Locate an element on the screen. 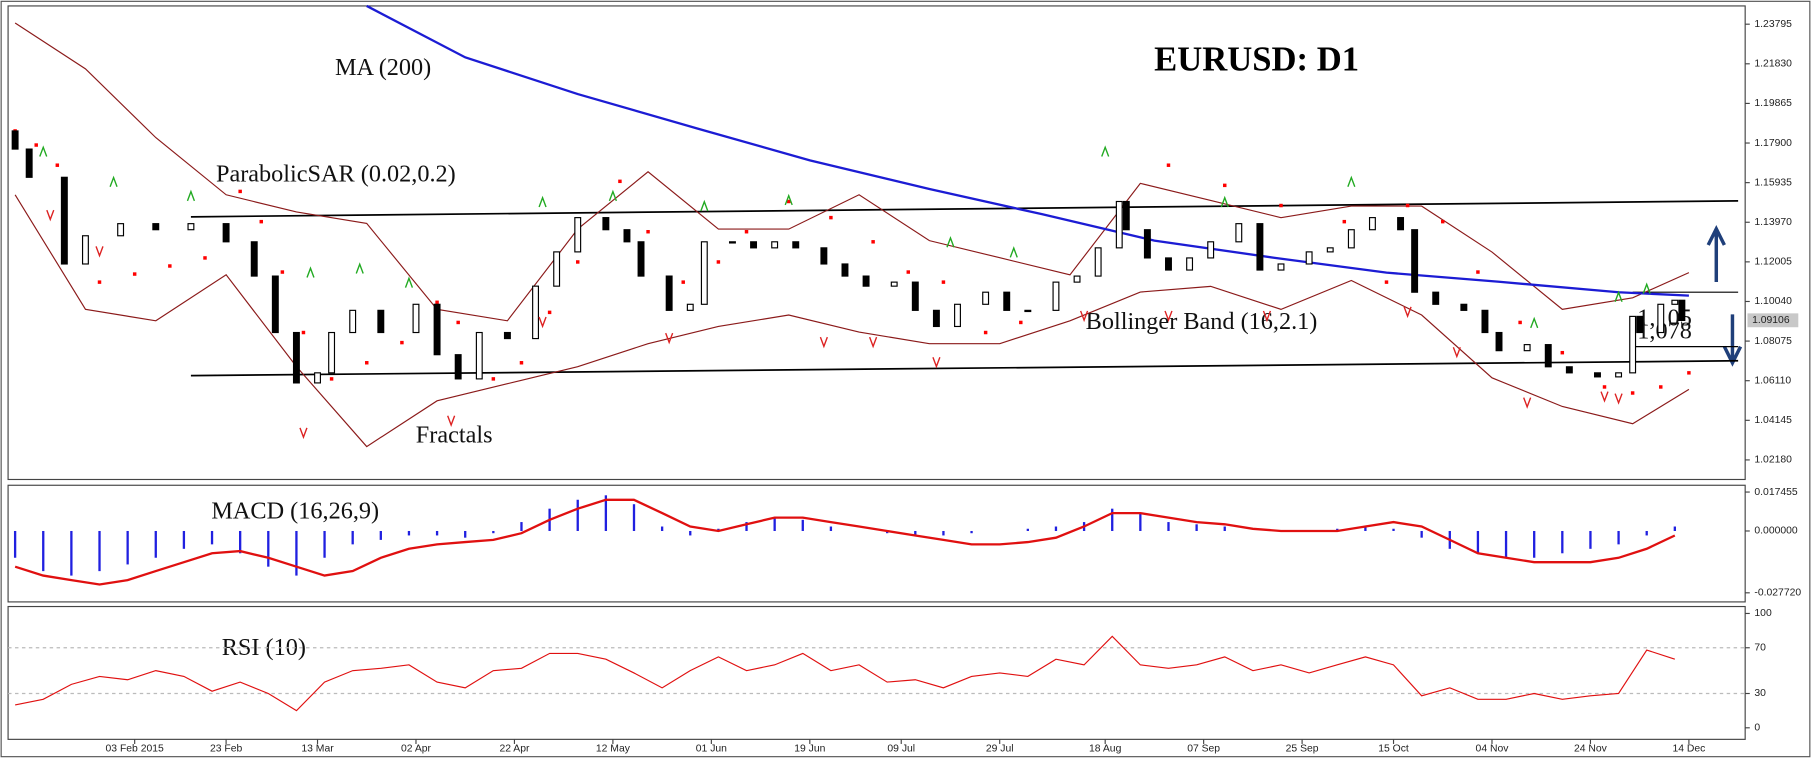 Image resolution: width=1811 pixels, height=758 pixels. fractals-label: Fractals is located at coordinates (454, 434).